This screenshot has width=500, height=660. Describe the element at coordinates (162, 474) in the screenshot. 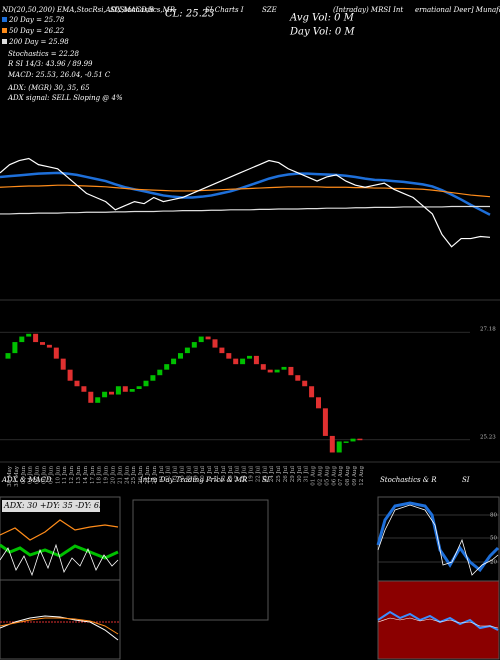

I see `x-tick-label: 01 Jul` at that location.